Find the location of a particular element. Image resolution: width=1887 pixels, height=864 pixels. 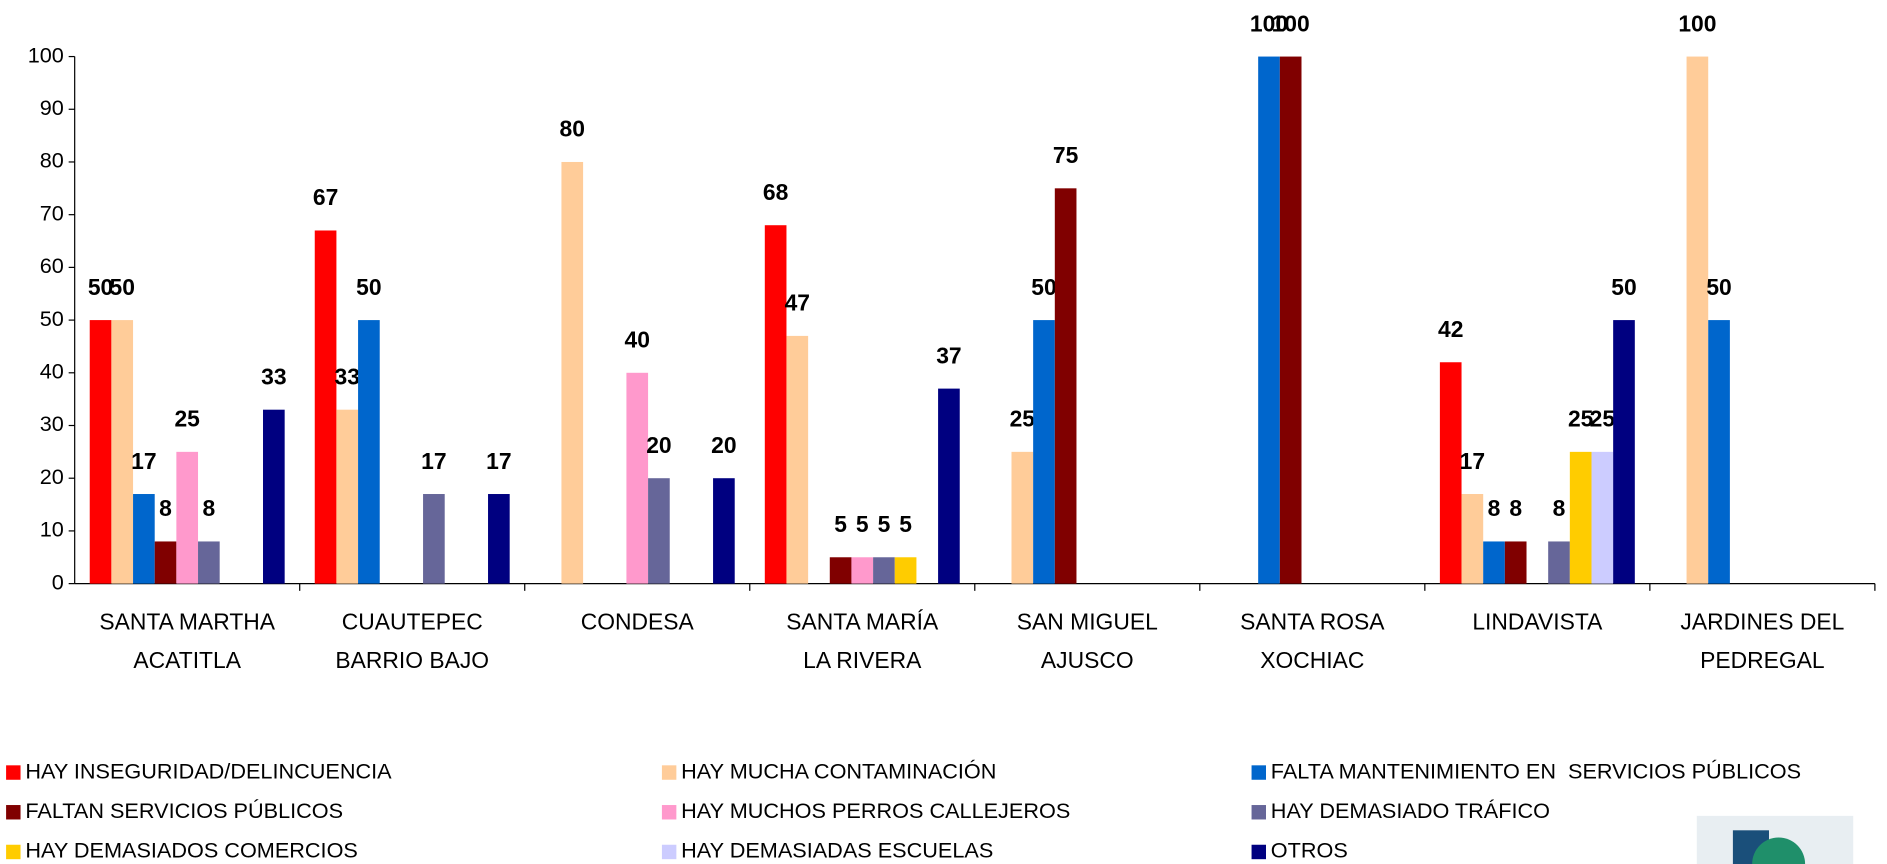

legend-label: FALTAN SERVICIOS PÚBLICOS is located at coordinates (184, 810).